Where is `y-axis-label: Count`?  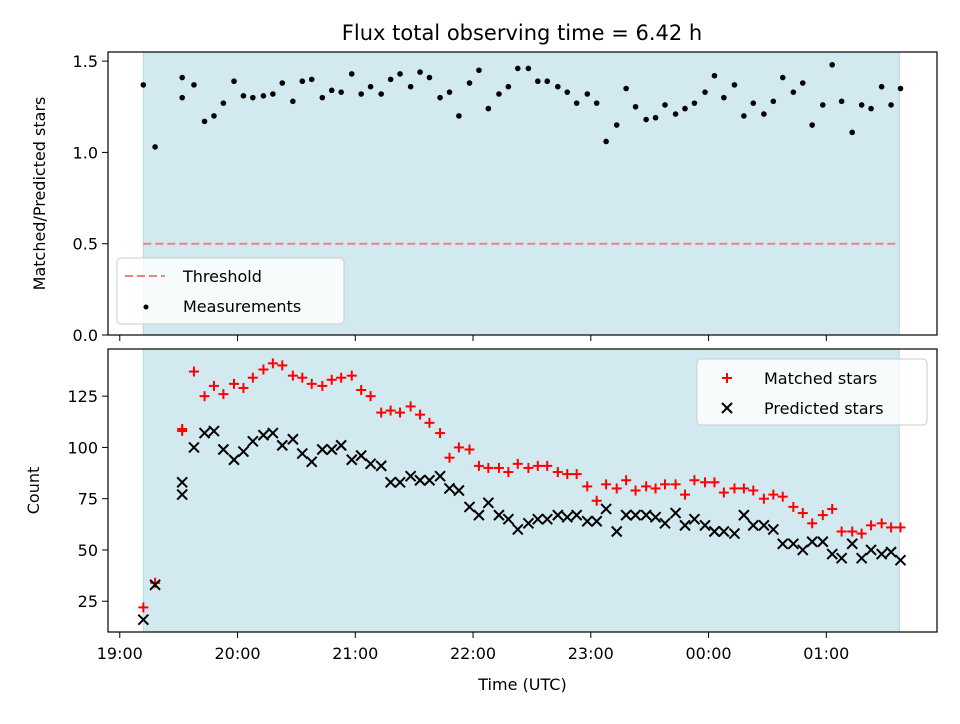 y-axis-label: Count is located at coordinates (33, 491).